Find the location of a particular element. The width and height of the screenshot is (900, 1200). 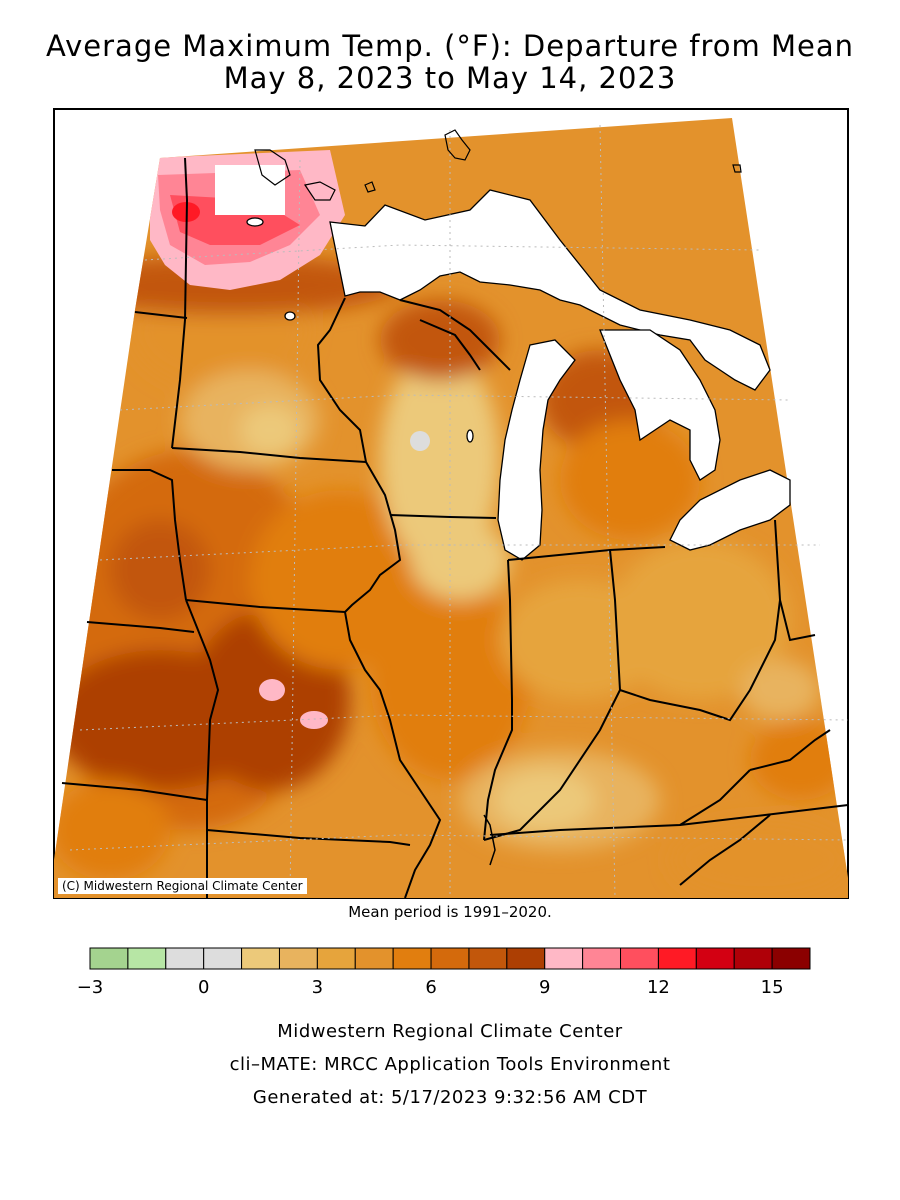

footer-generated-time: Generated at: 5/17/2023 9:32:56 AM CDT is located at coordinates (450, 1097).